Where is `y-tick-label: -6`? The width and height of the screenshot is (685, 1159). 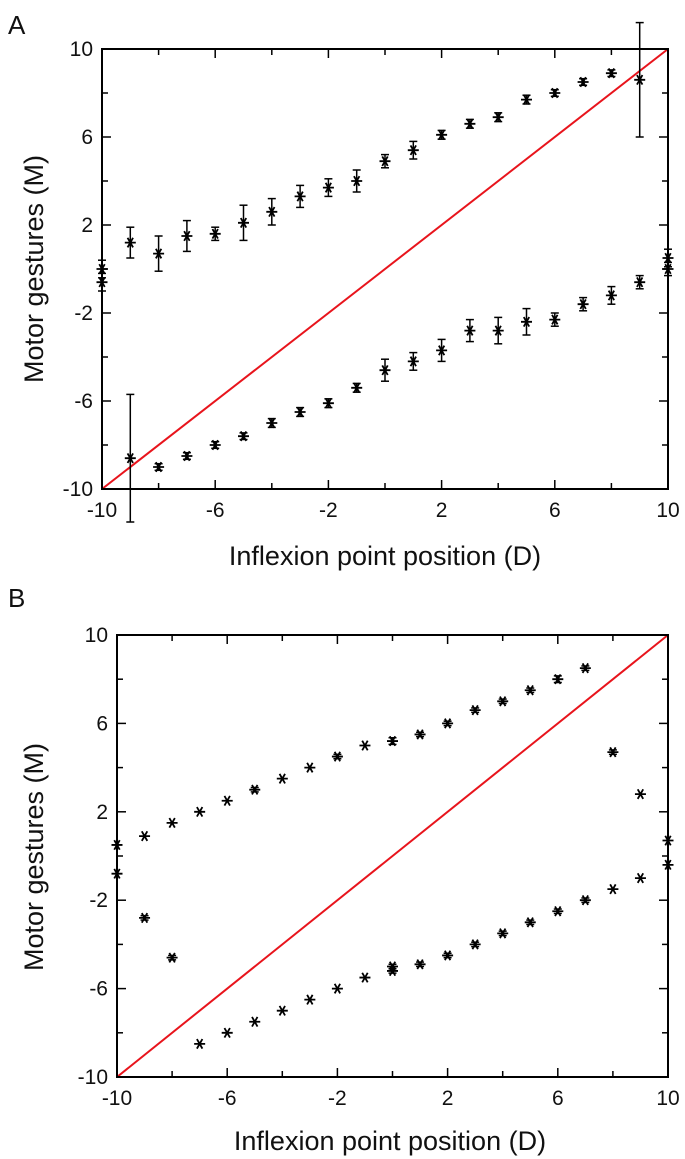
y-tick-label: -6 is located at coordinates (98, 989).